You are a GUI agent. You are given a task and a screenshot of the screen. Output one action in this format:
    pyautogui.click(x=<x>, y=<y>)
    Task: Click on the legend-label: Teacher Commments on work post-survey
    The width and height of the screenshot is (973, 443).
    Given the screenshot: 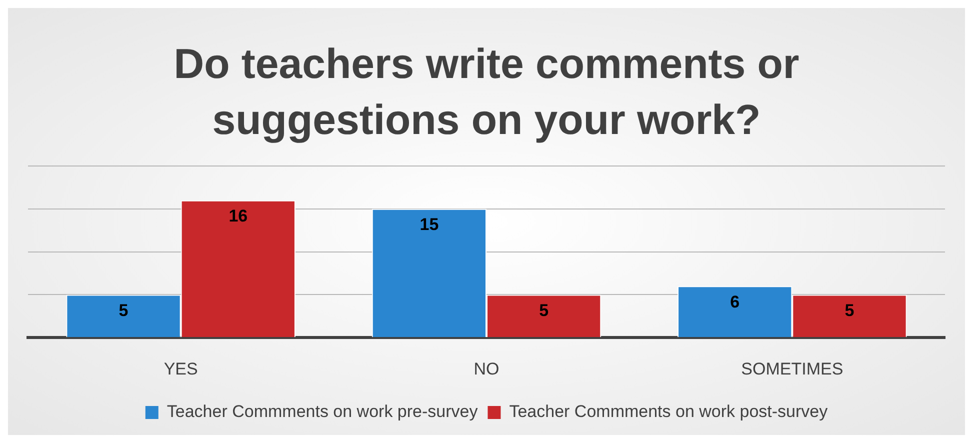 What is the action you would take?
    pyautogui.click(x=668, y=412)
    